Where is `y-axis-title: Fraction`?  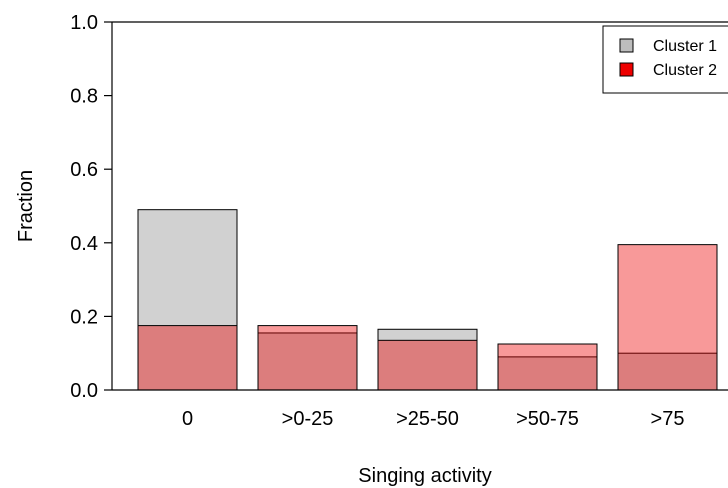 y-axis-title: Fraction is located at coordinates (26, 206).